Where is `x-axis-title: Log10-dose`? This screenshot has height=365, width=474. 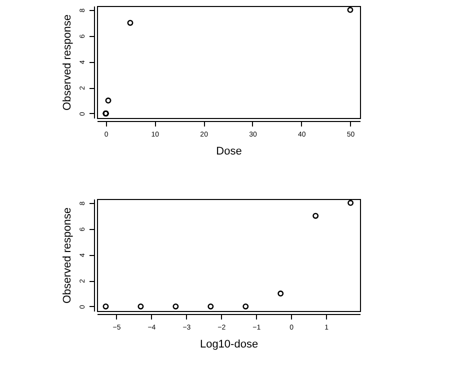
x-axis-title: Log10-dose is located at coordinates (229, 344).